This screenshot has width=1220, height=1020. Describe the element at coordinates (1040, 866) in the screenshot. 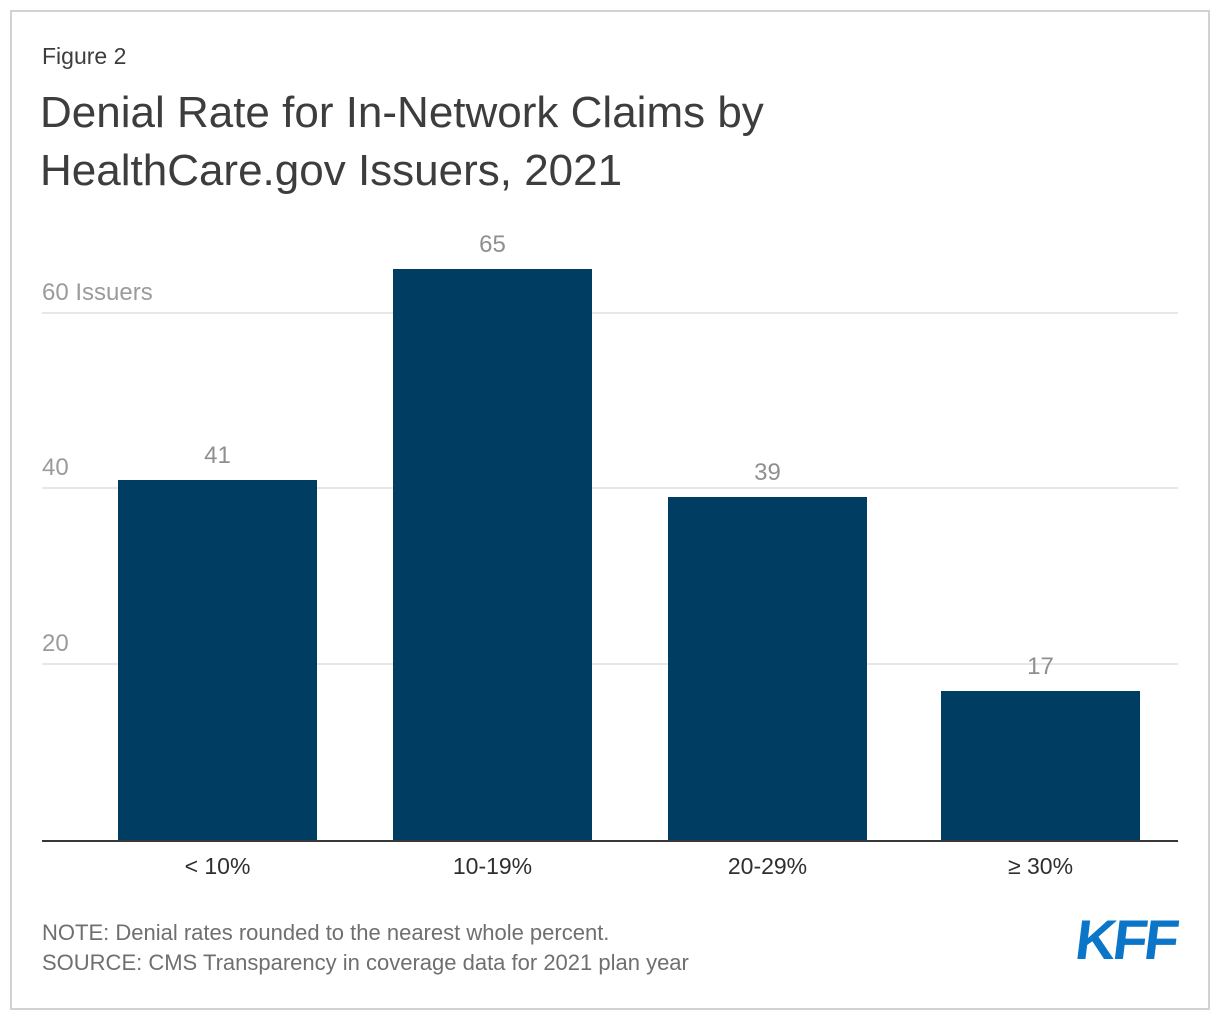

I see `x-axis-label: ≥ 30%` at that location.